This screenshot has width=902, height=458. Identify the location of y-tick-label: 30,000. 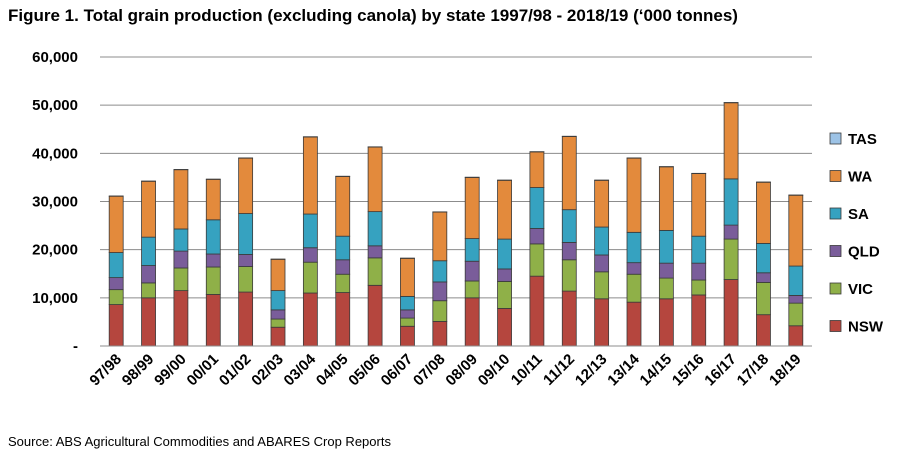
(55, 202).